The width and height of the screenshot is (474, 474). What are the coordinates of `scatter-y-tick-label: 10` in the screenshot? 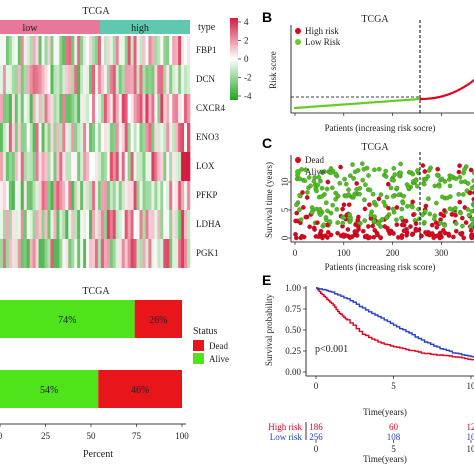 It's located at (285, 182).